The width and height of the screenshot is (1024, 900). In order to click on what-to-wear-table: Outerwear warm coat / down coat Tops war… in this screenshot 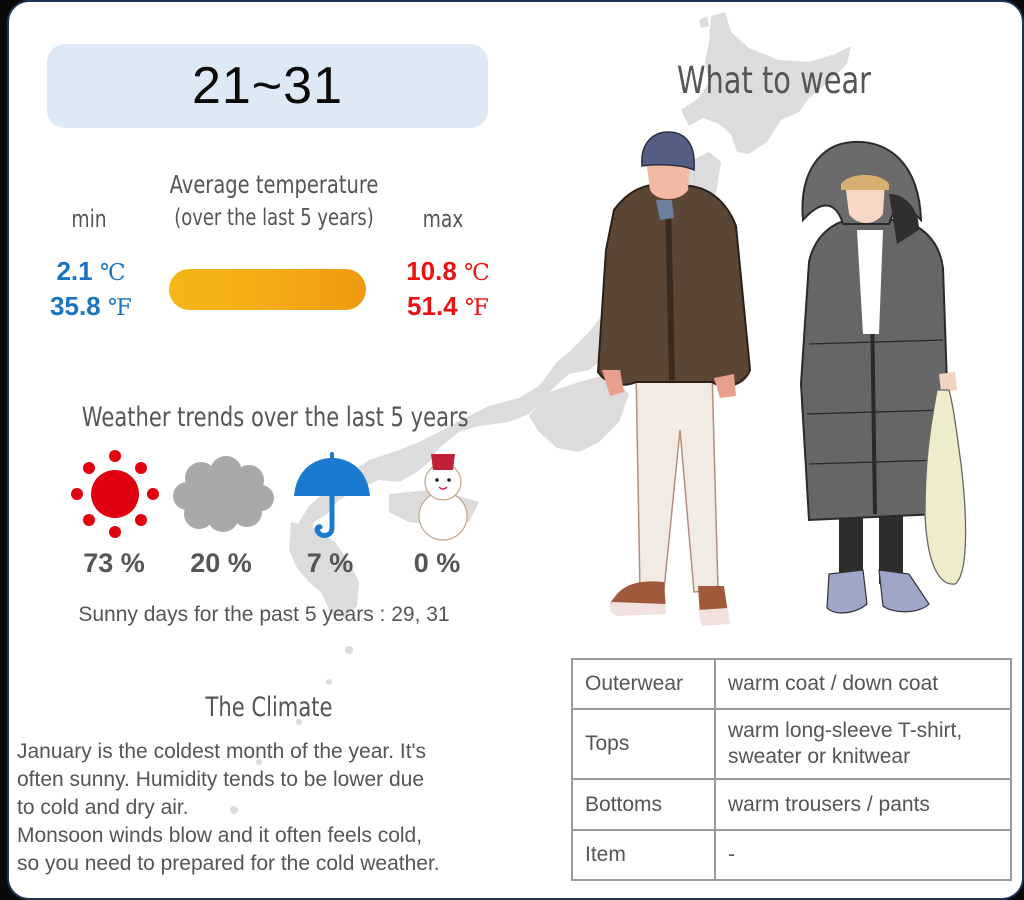, I will do `click(791, 769)`.